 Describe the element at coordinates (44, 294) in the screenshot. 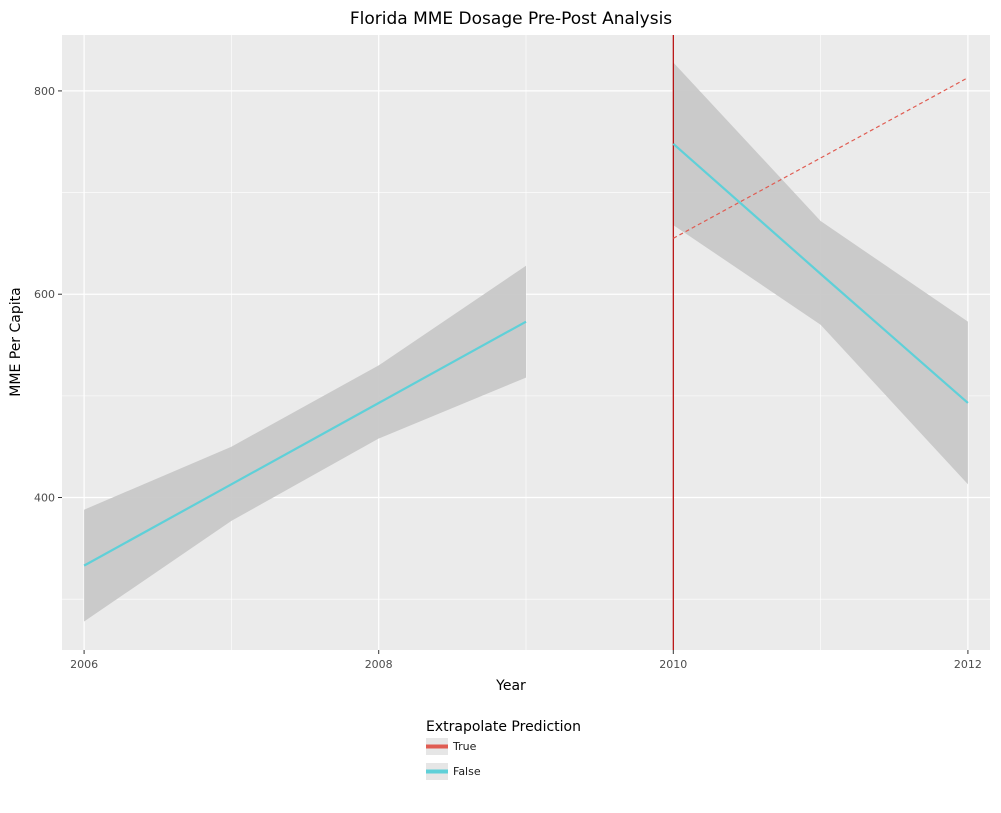

I see `y-tick-label: 600` at that location.